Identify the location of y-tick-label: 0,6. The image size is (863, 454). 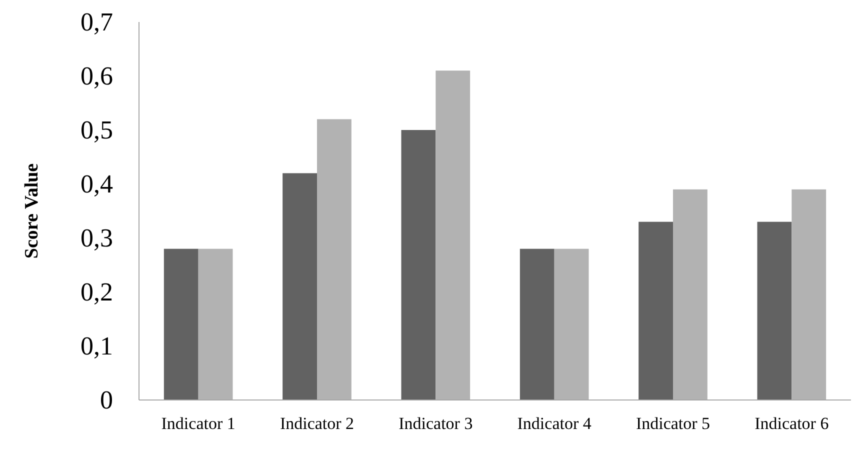
(96, 76).